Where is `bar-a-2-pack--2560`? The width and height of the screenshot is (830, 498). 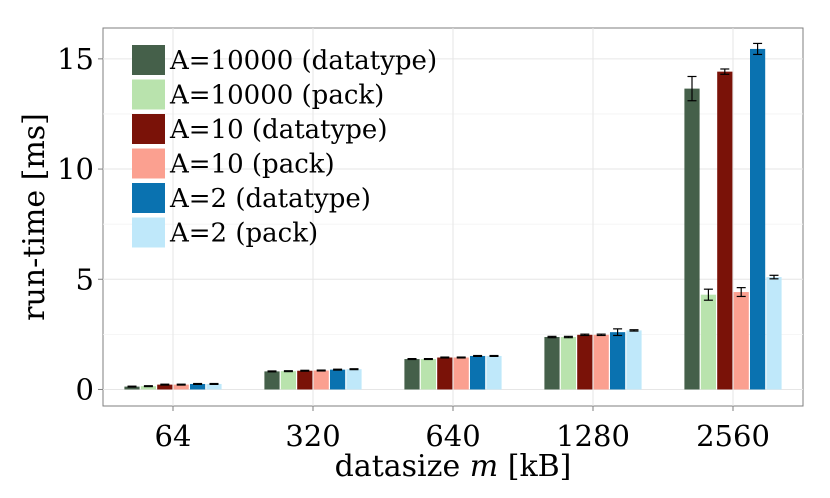
bar-a-2-pack--2560 is located at coordinates (774, 333).